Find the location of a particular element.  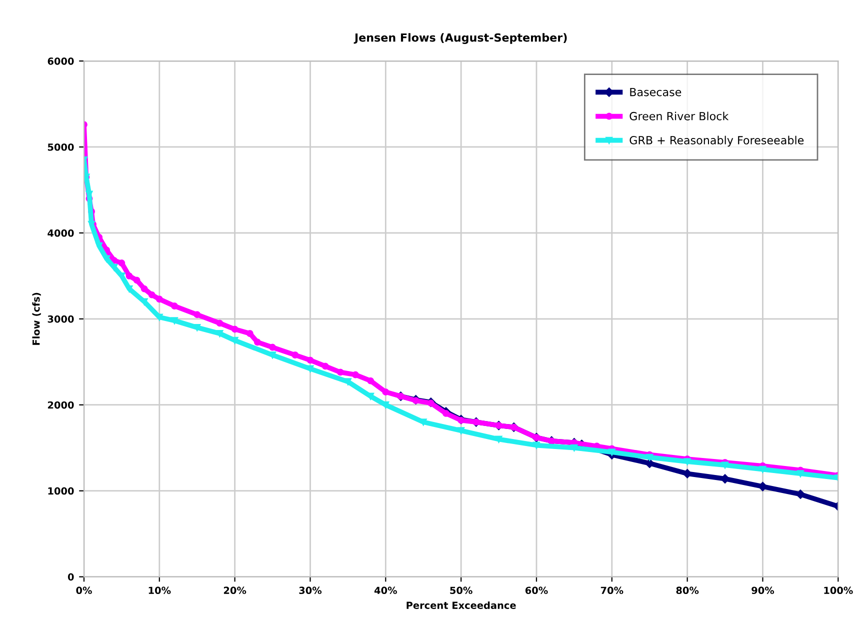

y-axis-title: Flow (cfs) is located at coordinates (36, 318).